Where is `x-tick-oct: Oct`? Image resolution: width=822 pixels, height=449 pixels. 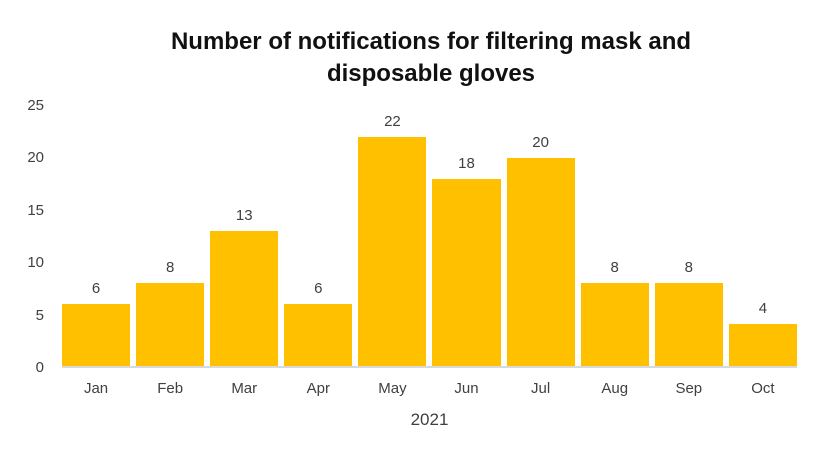 x-tick-oct: Oct is located at coordinates (763, 388).